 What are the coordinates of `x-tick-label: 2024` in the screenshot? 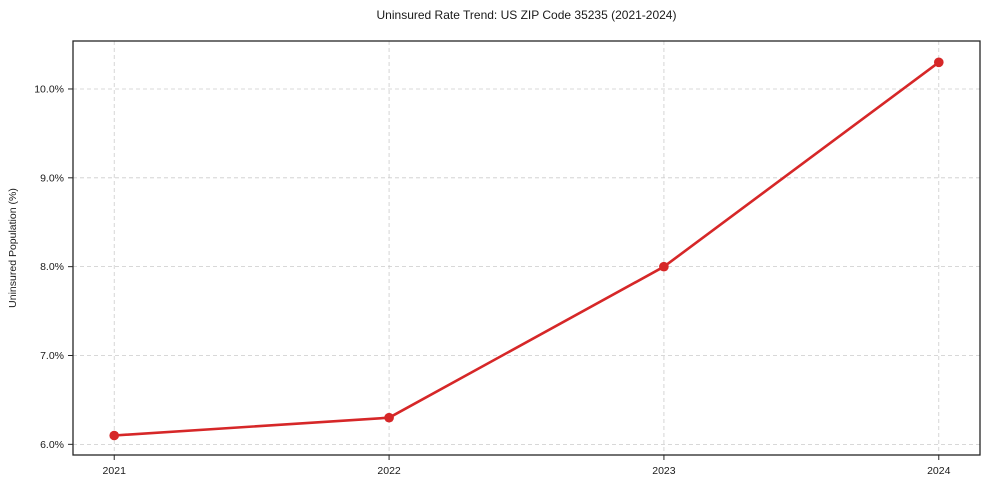 It's located at (939, 471).